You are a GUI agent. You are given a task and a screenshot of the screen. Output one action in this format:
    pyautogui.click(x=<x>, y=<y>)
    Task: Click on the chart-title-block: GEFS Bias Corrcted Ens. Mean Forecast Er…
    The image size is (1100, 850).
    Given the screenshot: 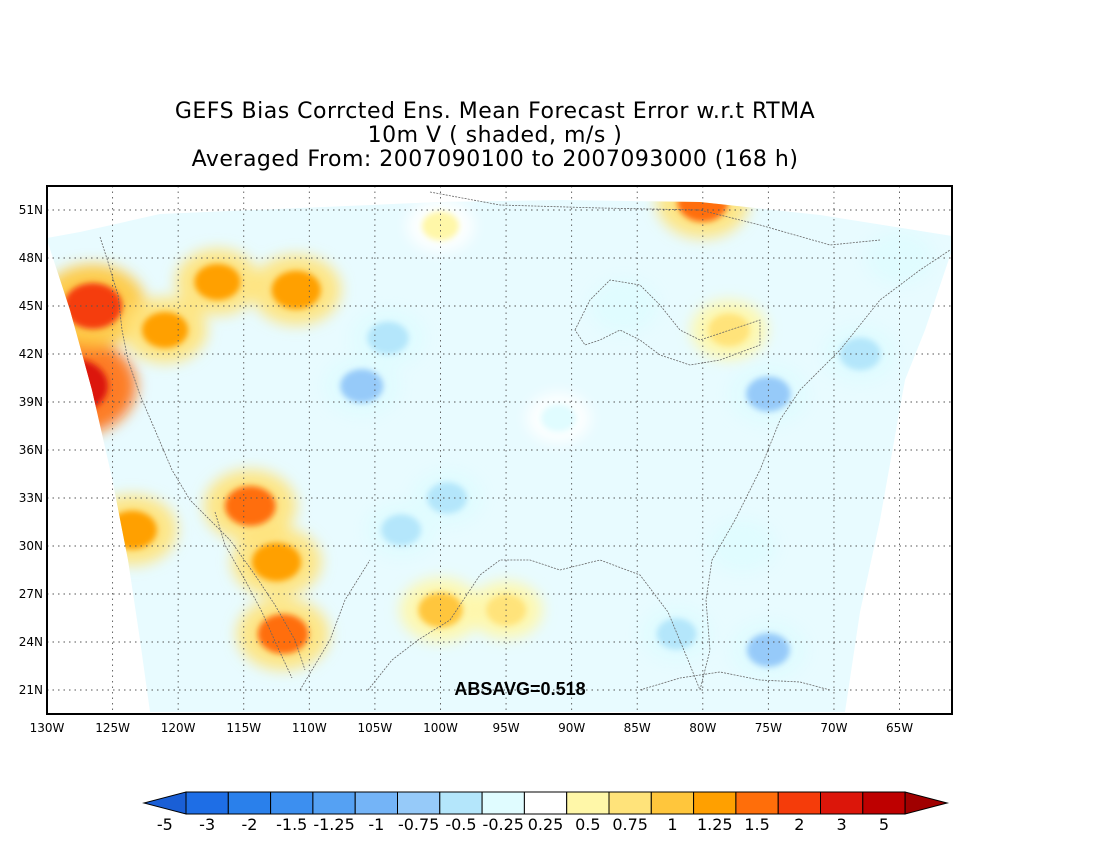 What is the action you would take?
    pyautogui.click(x=495, y=136)
    